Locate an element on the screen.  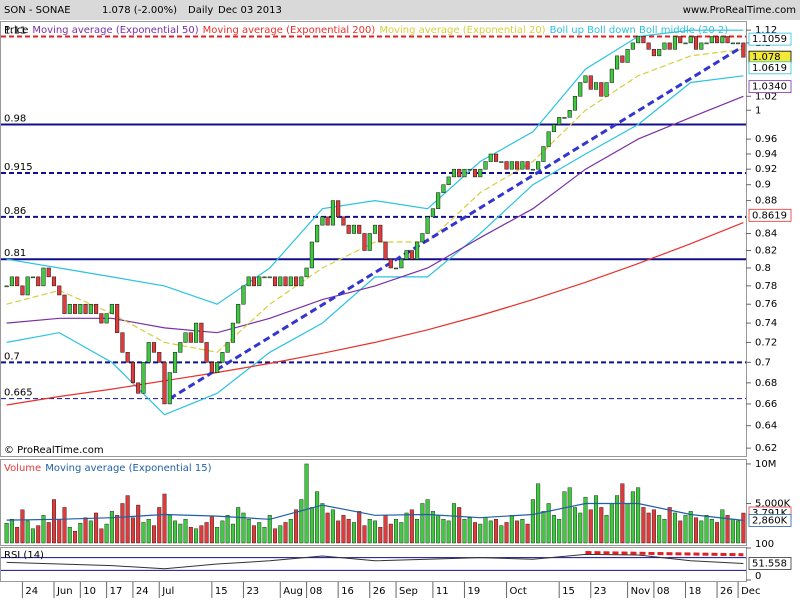
x-tick-label: 15 is located at coordinates (221, 591).